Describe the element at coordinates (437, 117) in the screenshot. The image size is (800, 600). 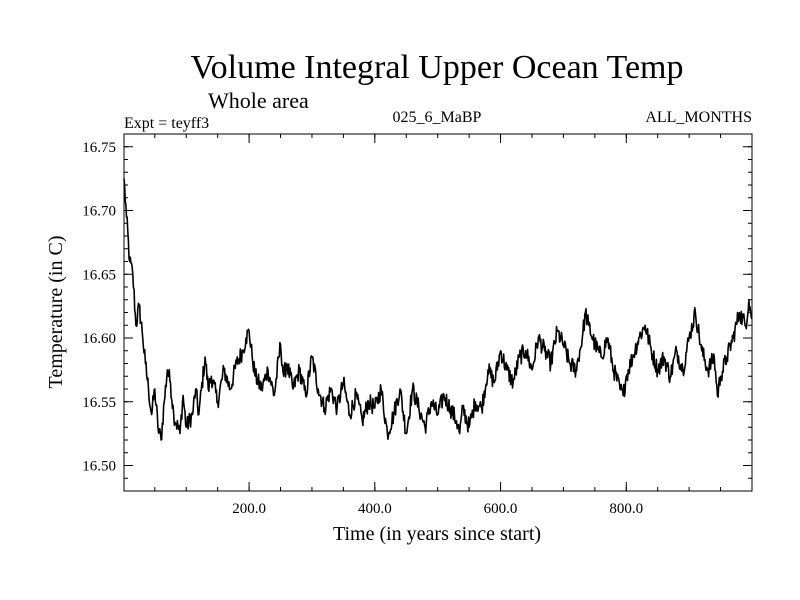
I see `run-label: 025_6_MaBP` at that location.